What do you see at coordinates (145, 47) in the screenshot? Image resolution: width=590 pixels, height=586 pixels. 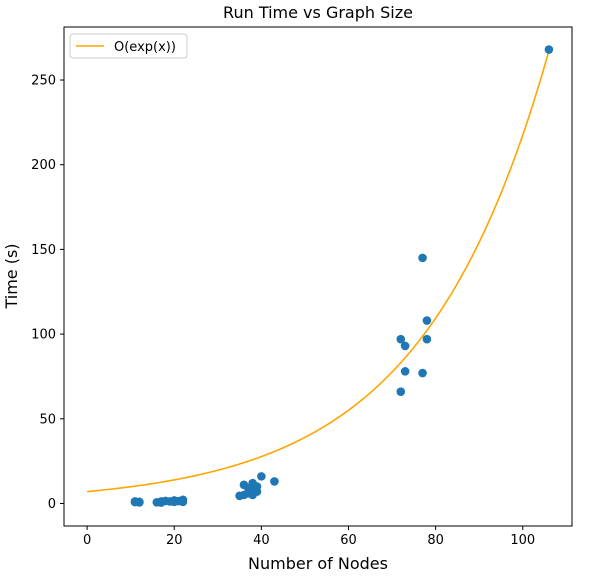 I see `legend-label: O(exp(x))` at bounding box center [145, 47].